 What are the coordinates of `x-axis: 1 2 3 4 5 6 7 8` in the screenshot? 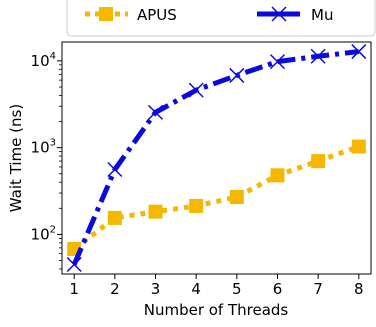 It's located at (216, 286).